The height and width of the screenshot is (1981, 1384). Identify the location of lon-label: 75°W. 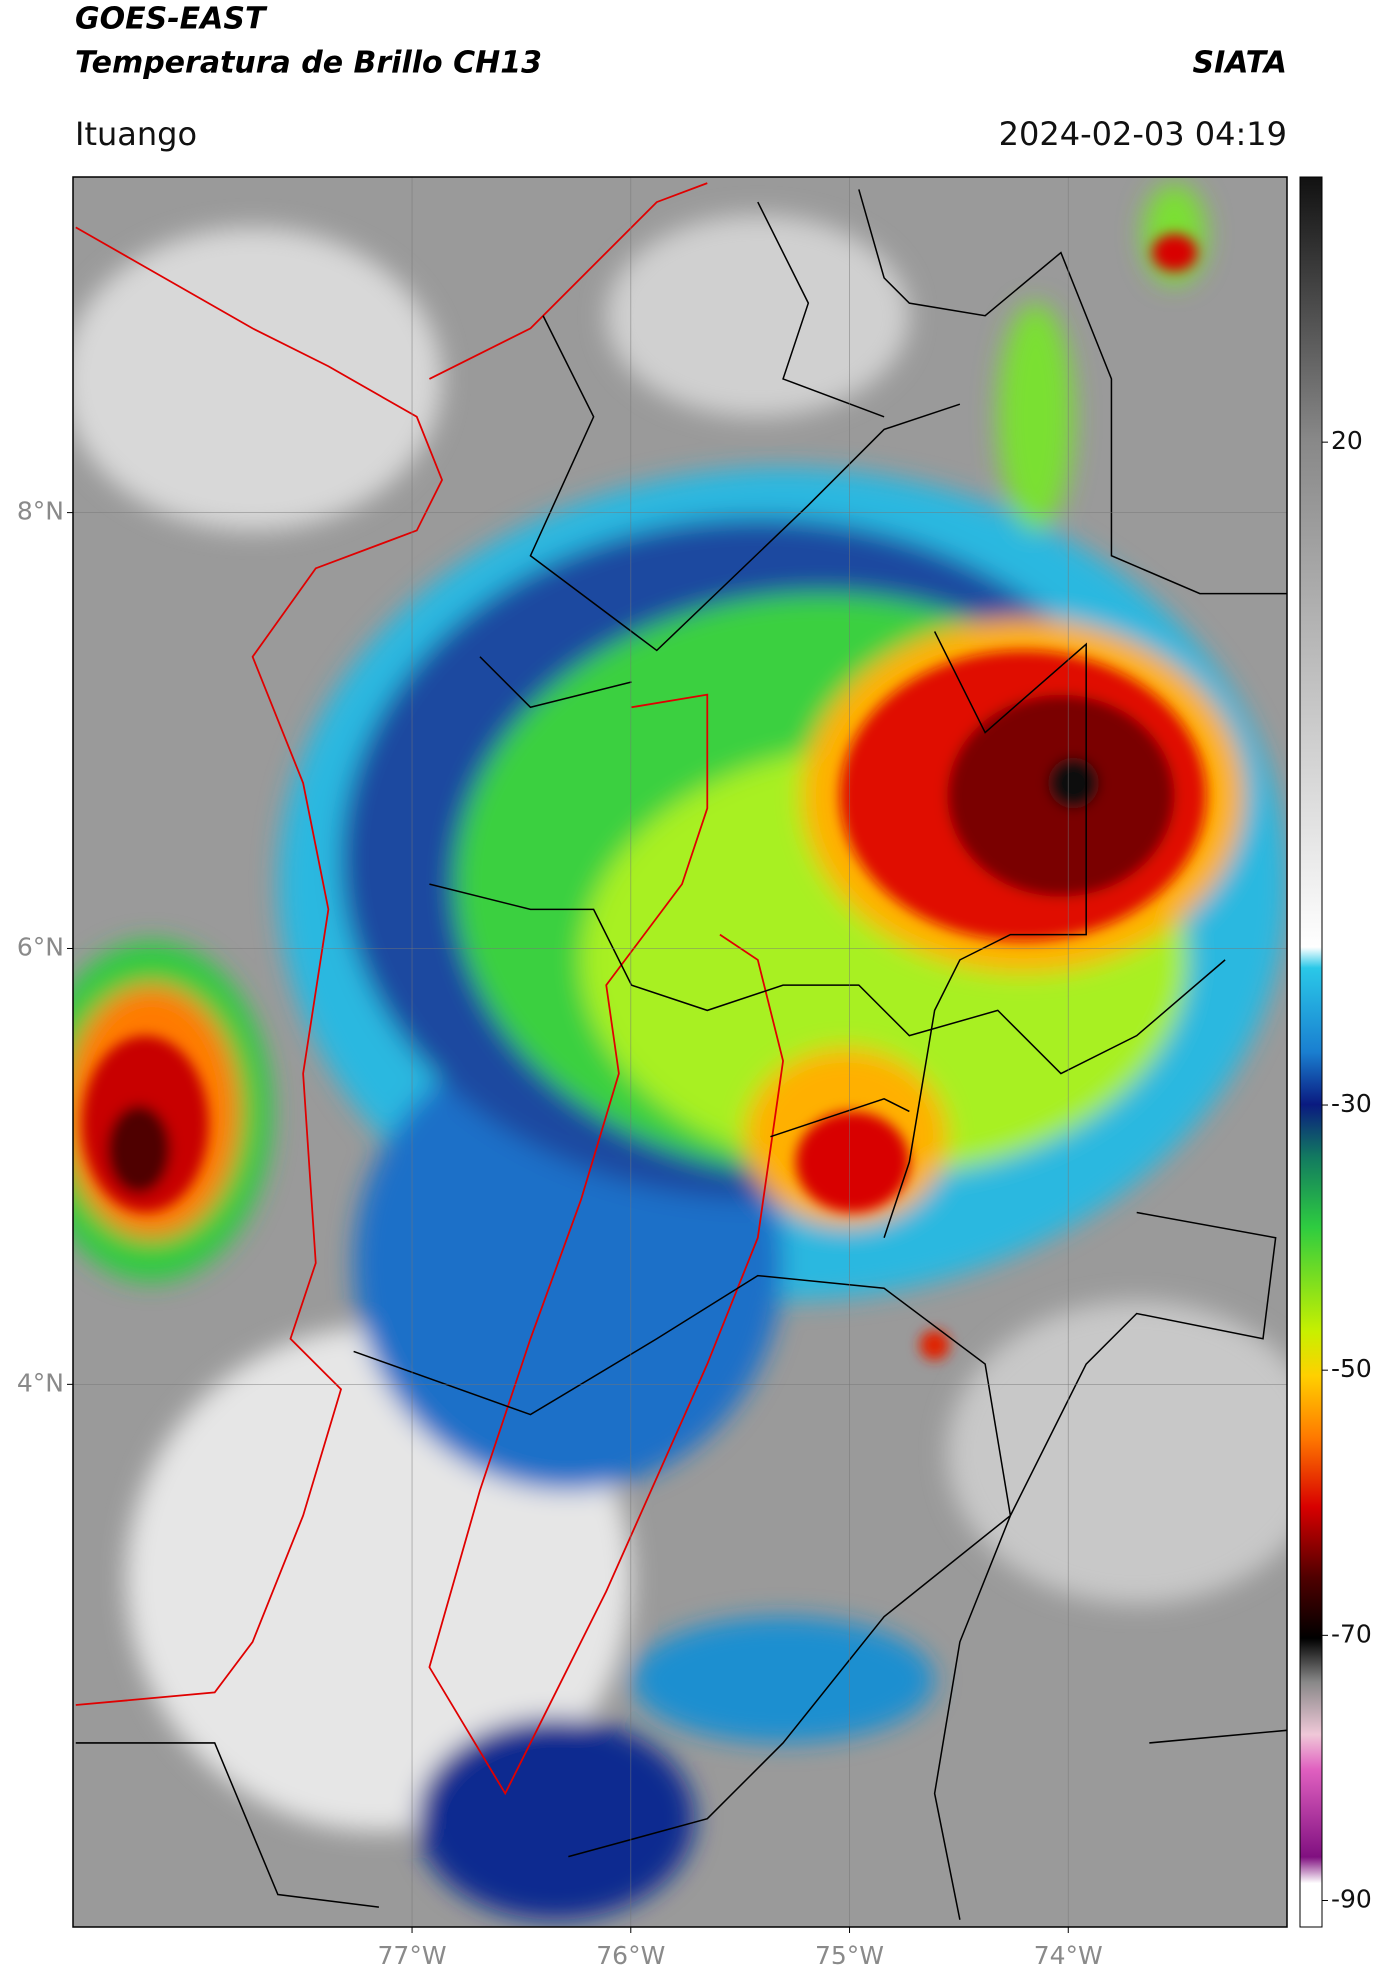
(849, 1955).